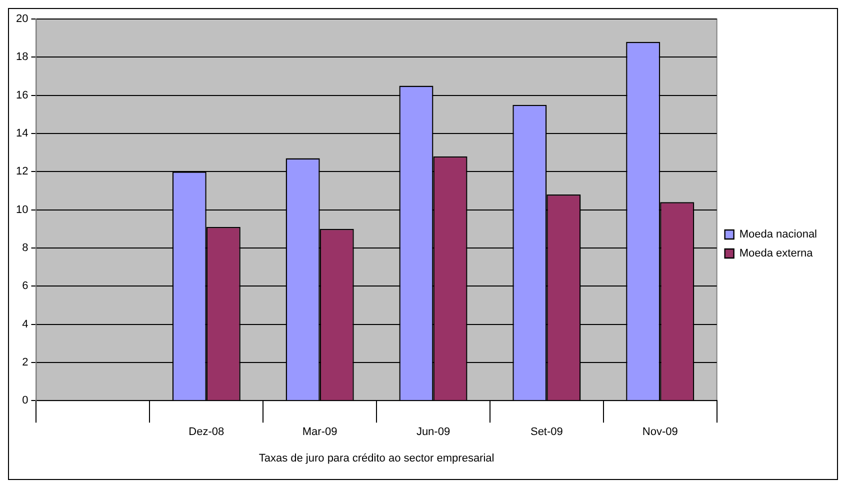  Describe the element at coordinates (433, 432) in the screenshot. I see `x-tick-label: Jun-09` at that location.